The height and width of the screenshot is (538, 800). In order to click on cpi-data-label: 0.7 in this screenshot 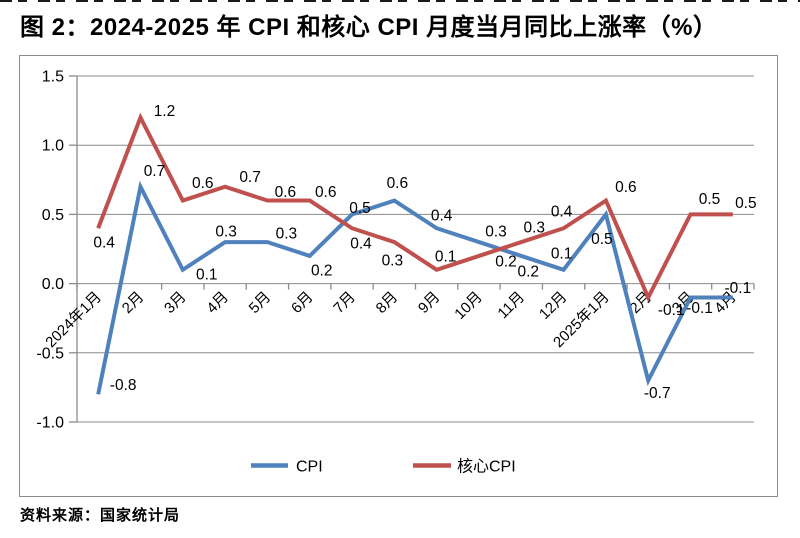, I will do `click(155, 171)`.